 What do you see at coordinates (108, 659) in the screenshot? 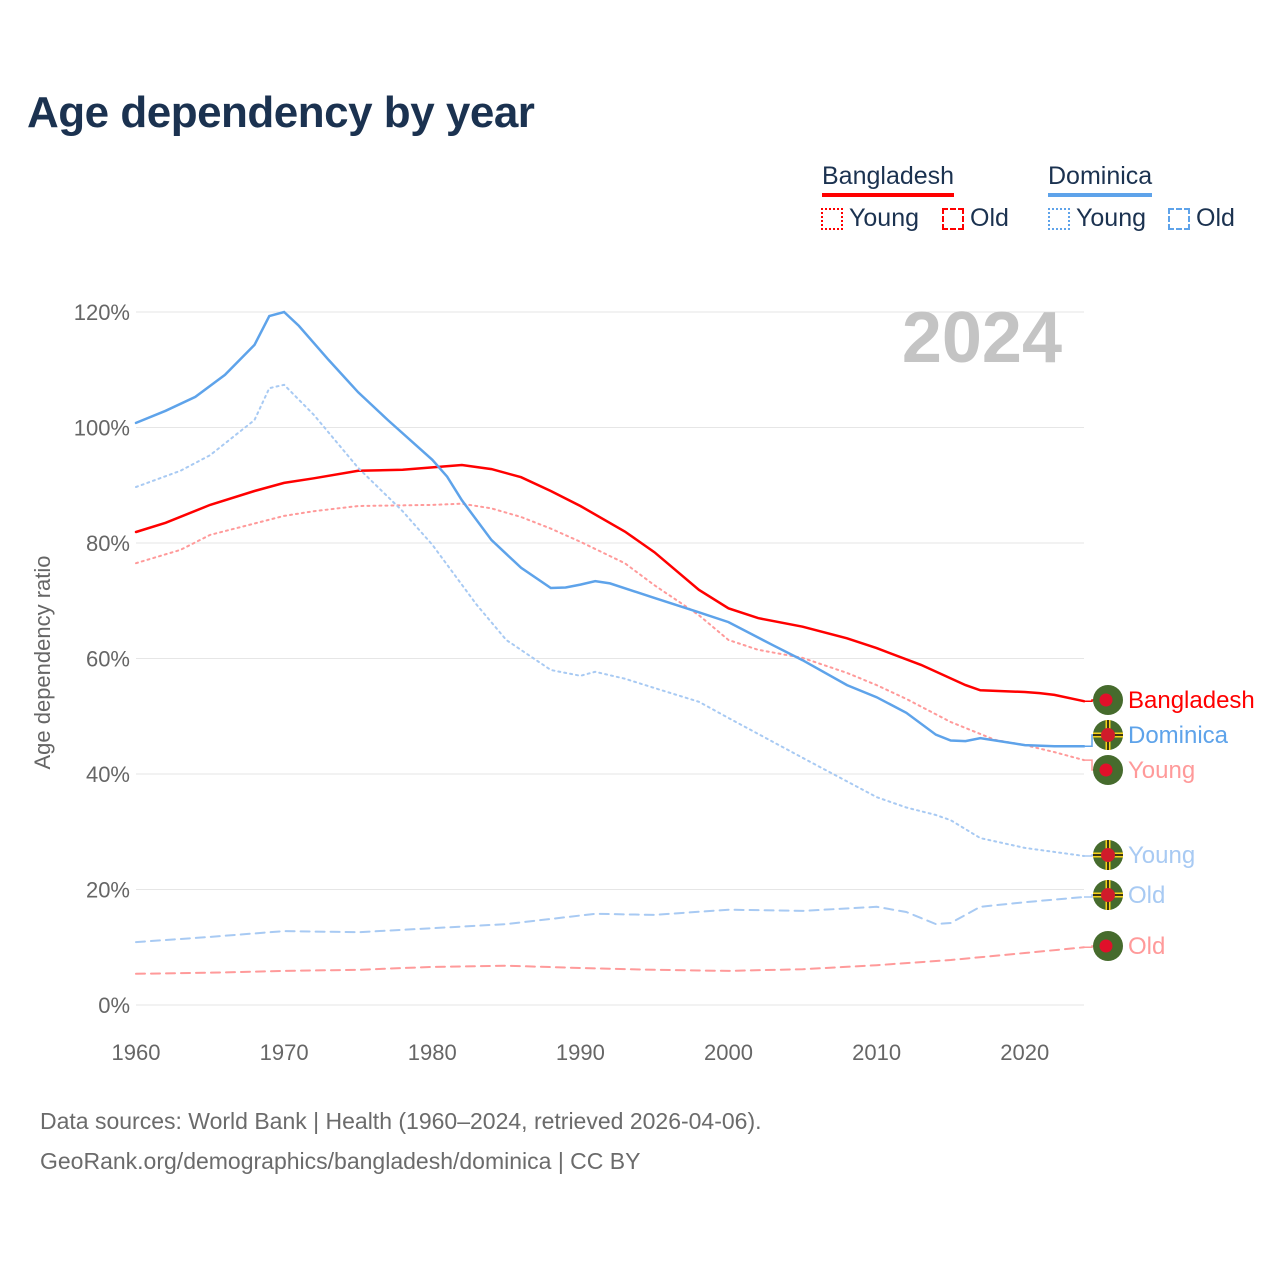
I see `y-tick-label: 60%` at bounding box center [108, 659].